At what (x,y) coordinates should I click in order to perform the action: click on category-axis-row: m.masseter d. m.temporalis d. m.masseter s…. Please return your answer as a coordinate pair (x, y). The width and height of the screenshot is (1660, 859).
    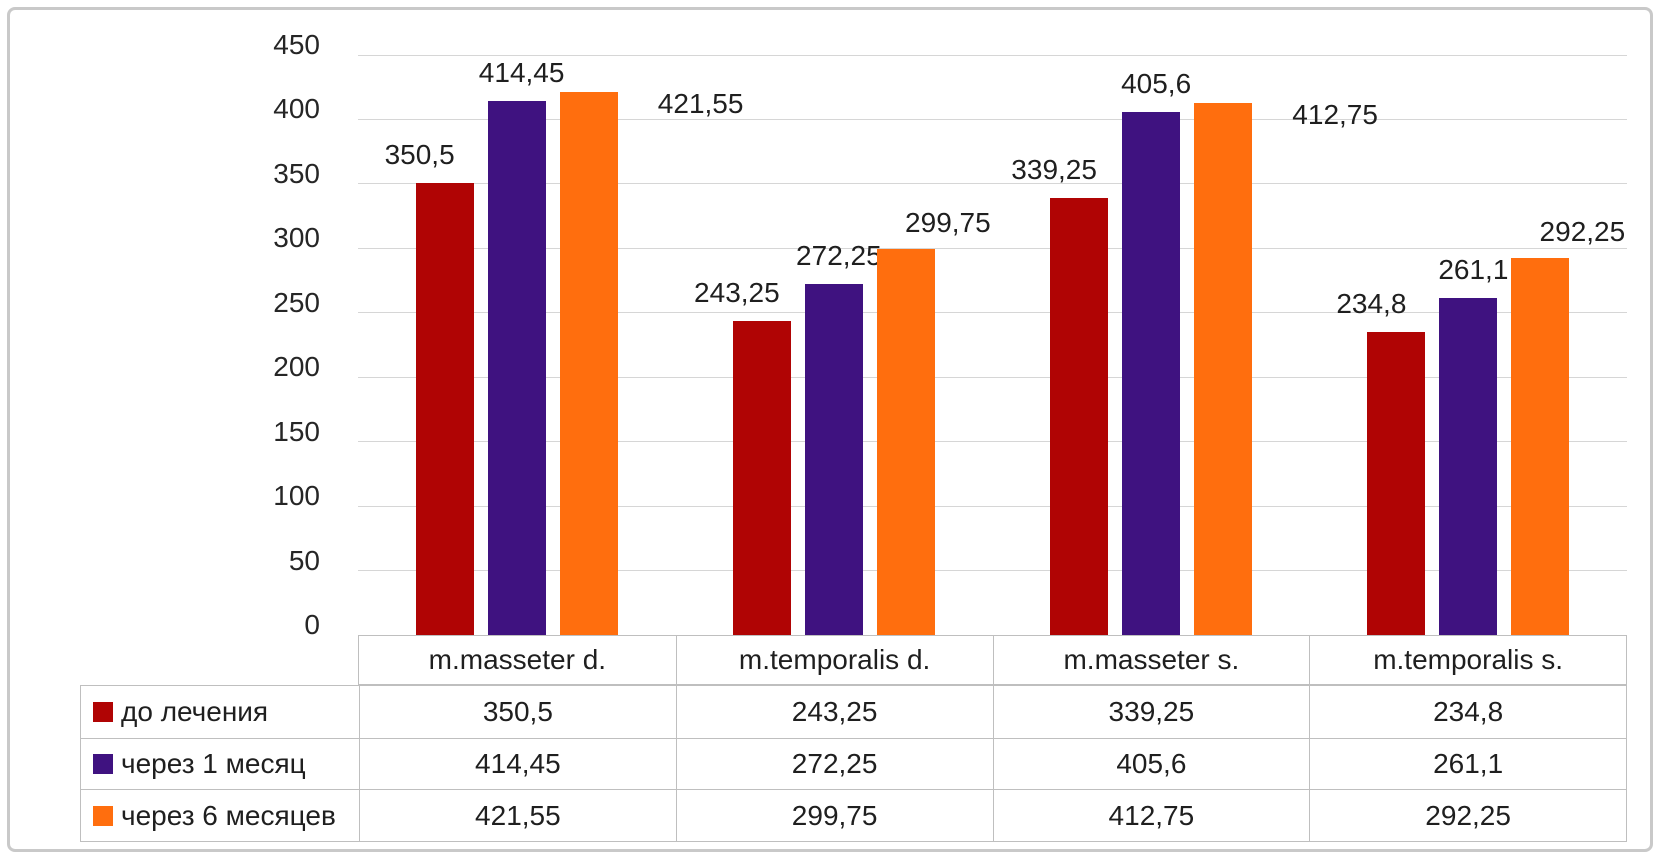
    Looking at the image, I should click on (992, 660).